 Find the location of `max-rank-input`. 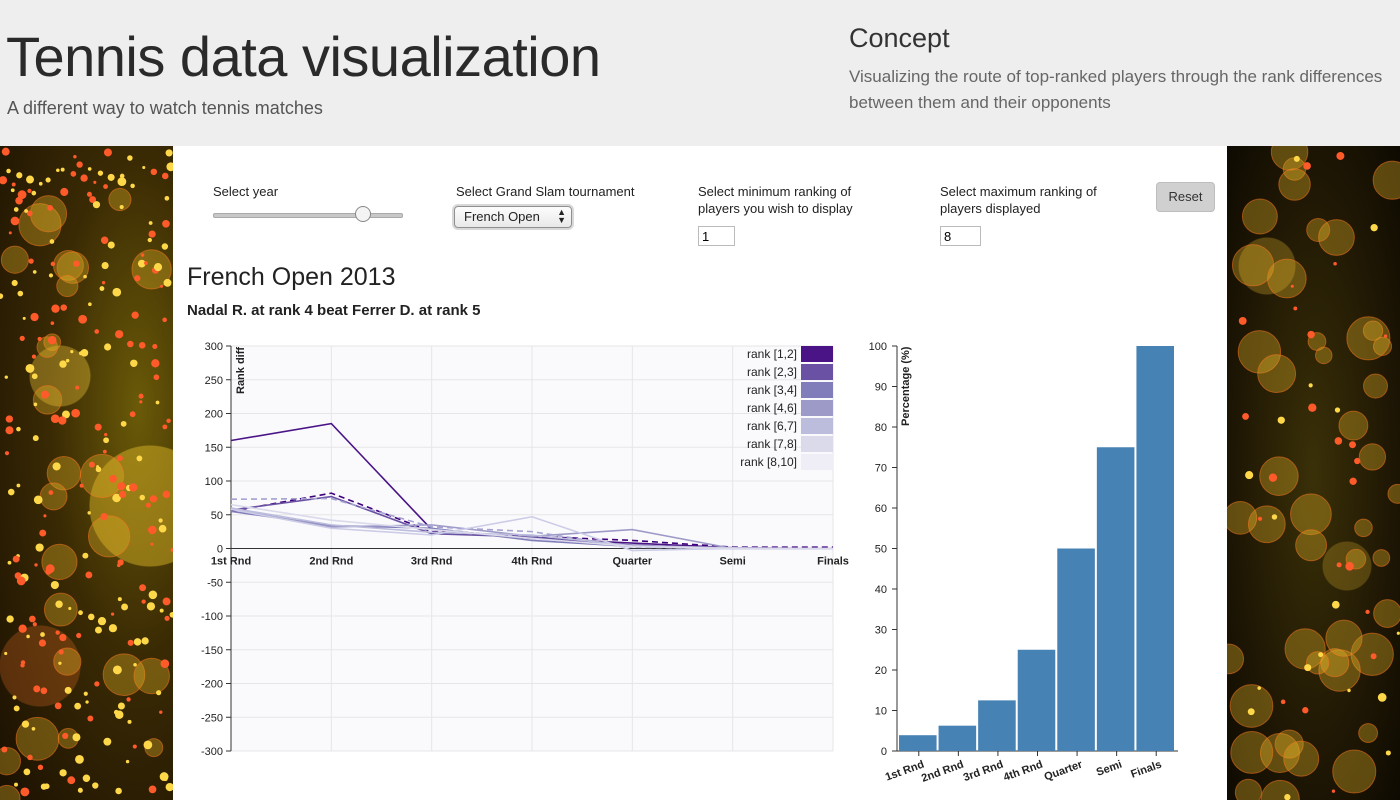

max-rank-input is located at coordinates (960, 236).